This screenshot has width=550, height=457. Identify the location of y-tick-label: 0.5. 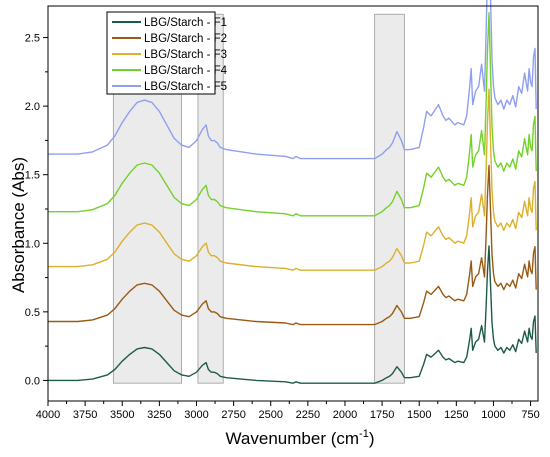
(32, 313).